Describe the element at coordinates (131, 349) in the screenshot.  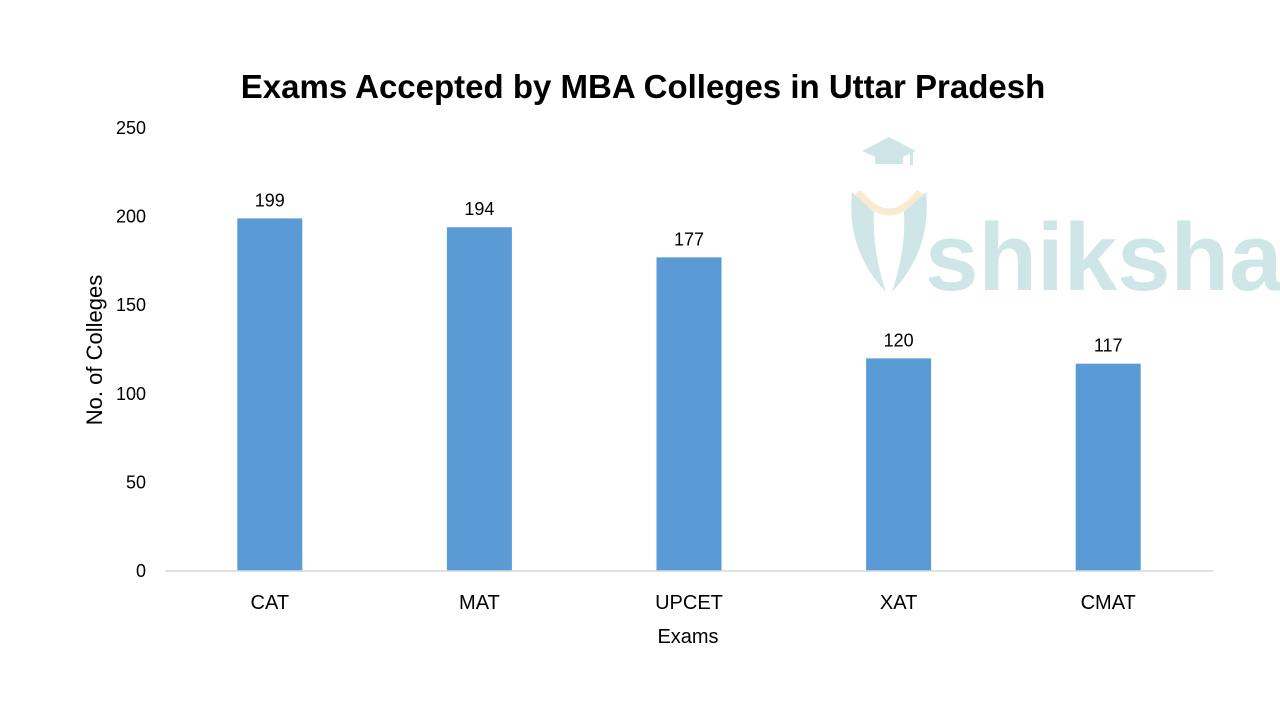
I see `y-axis-ticks: 0 50 100 150 200 250` at that location.